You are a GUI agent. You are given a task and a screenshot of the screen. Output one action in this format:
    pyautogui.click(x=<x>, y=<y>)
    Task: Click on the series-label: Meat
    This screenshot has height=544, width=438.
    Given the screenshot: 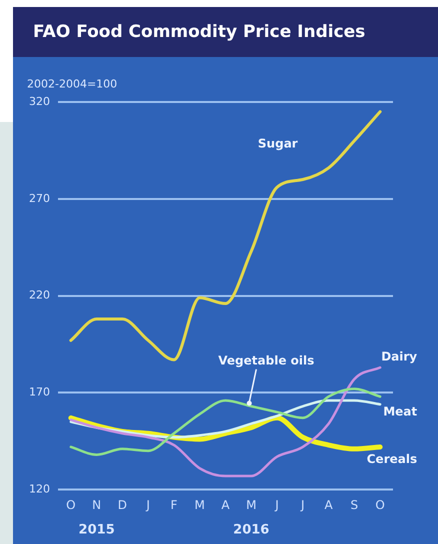 What is the action you would take?
    pyautogui.click(x=400, y=411)
    